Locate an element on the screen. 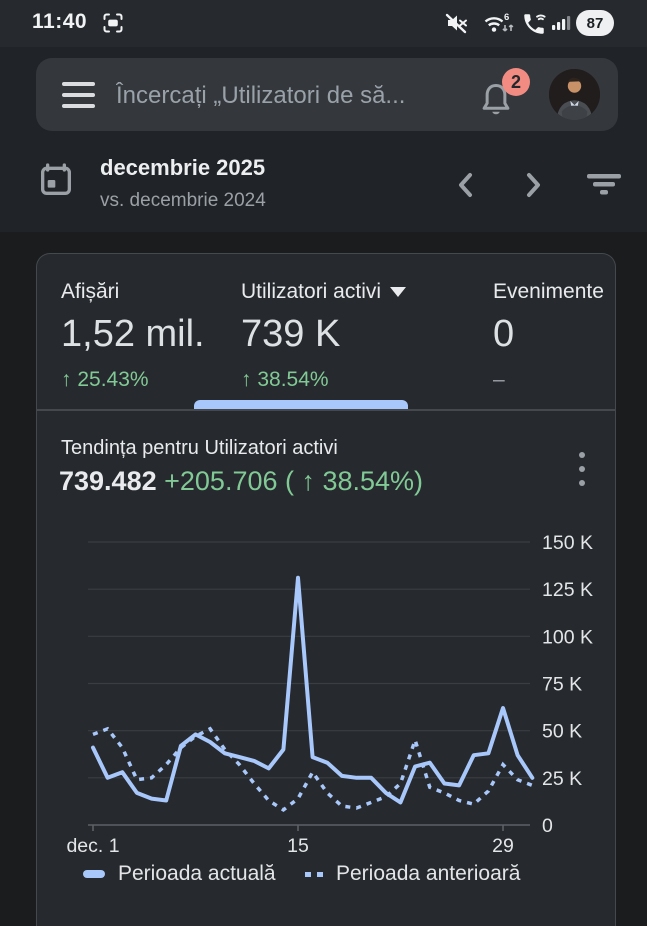 This screenshot has height=926, width=647. wifi6-icon: 6 is located at coordinates (498, 23).